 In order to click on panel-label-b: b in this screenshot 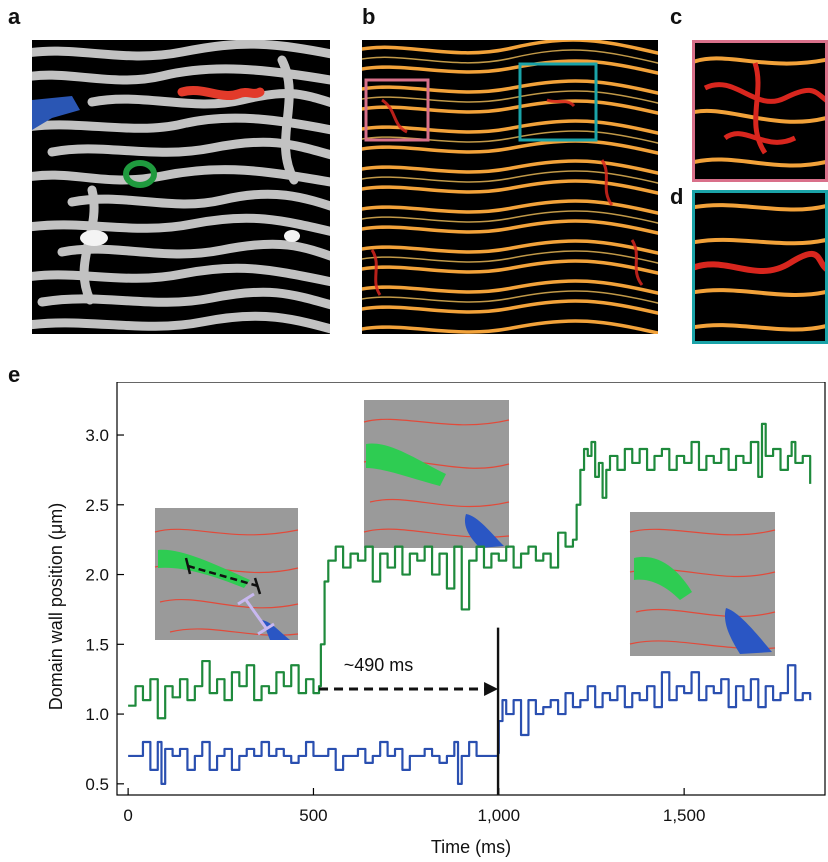, I will do `click(369, 16)`.